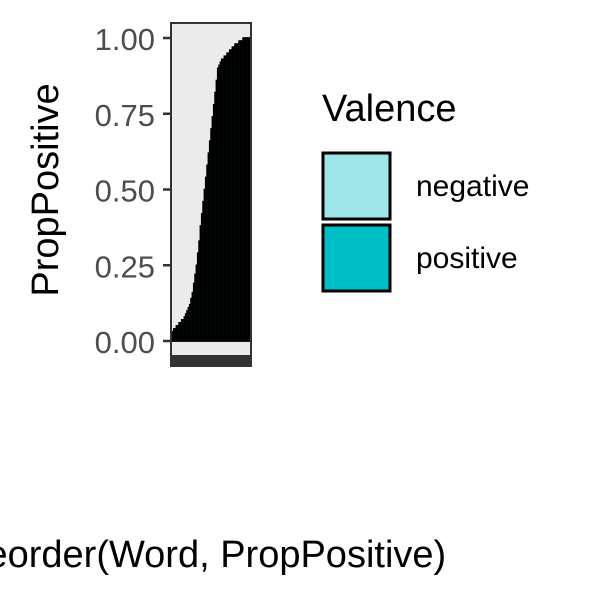 This screenshot has width=600, height=600. Describe the element at coordinates (125, 115) in the screenshot. I see `y-tick-label: 0.75` at that location.